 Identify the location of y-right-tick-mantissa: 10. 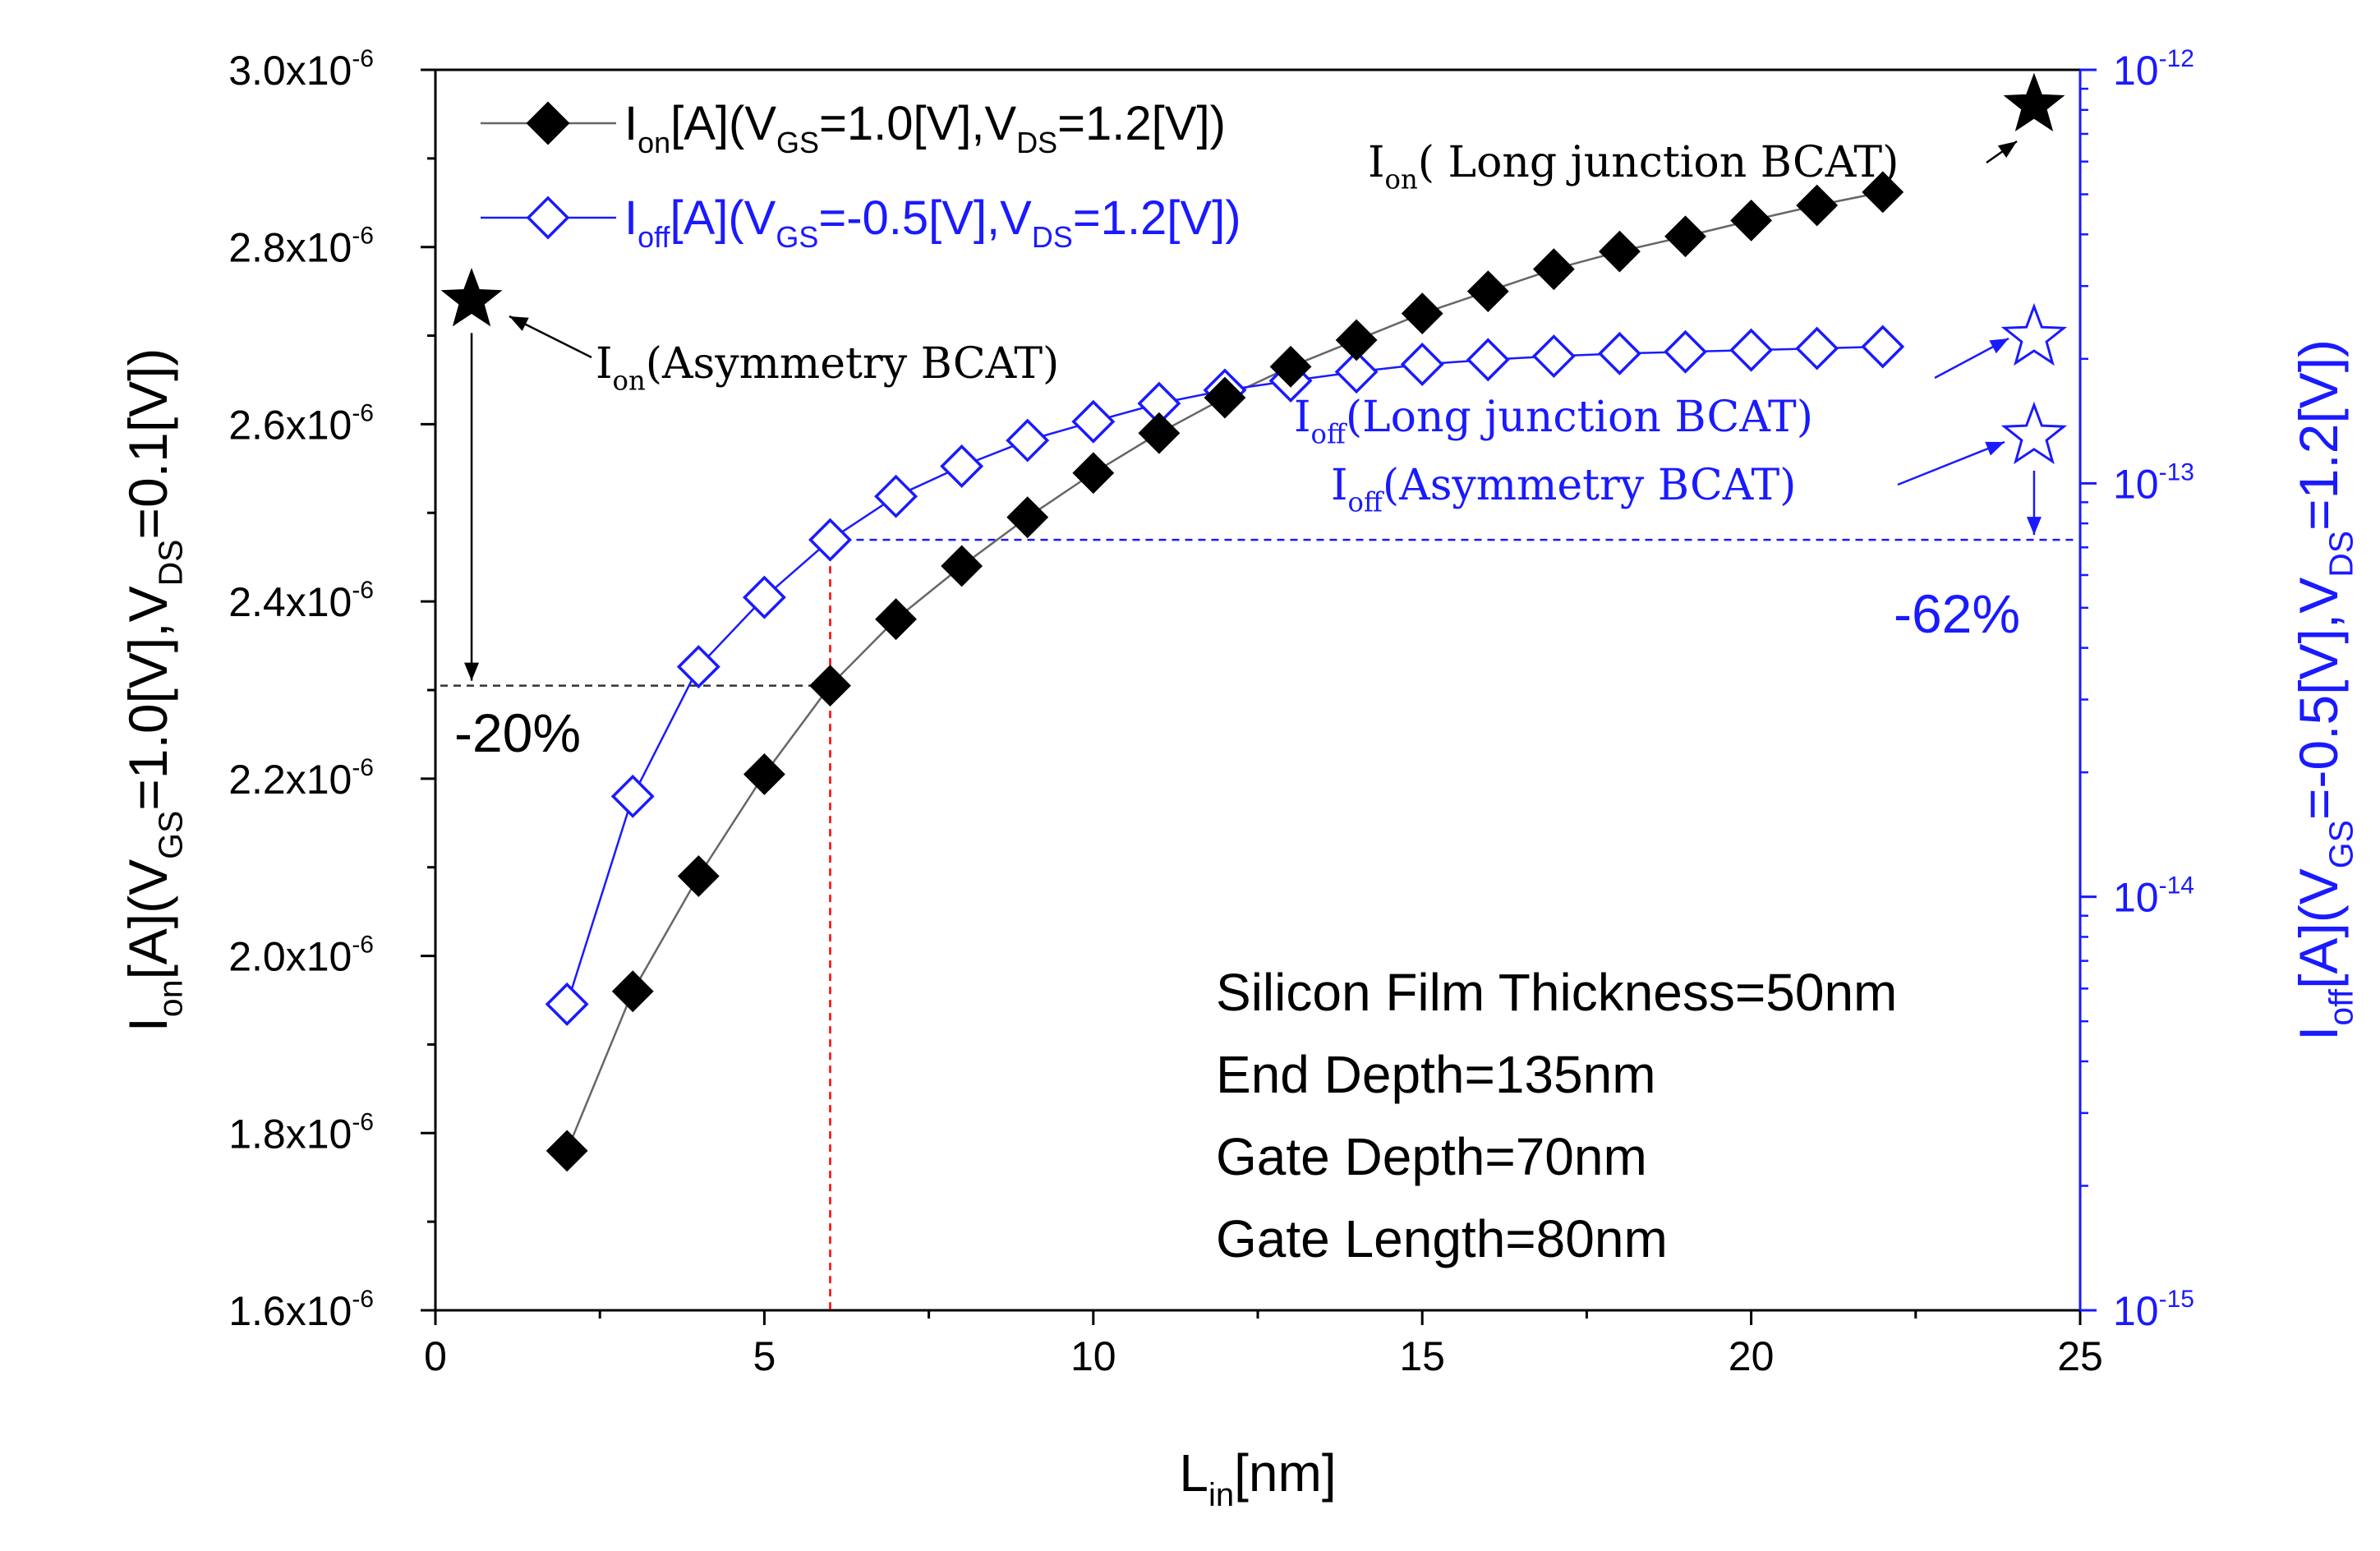
(2136, 1311).